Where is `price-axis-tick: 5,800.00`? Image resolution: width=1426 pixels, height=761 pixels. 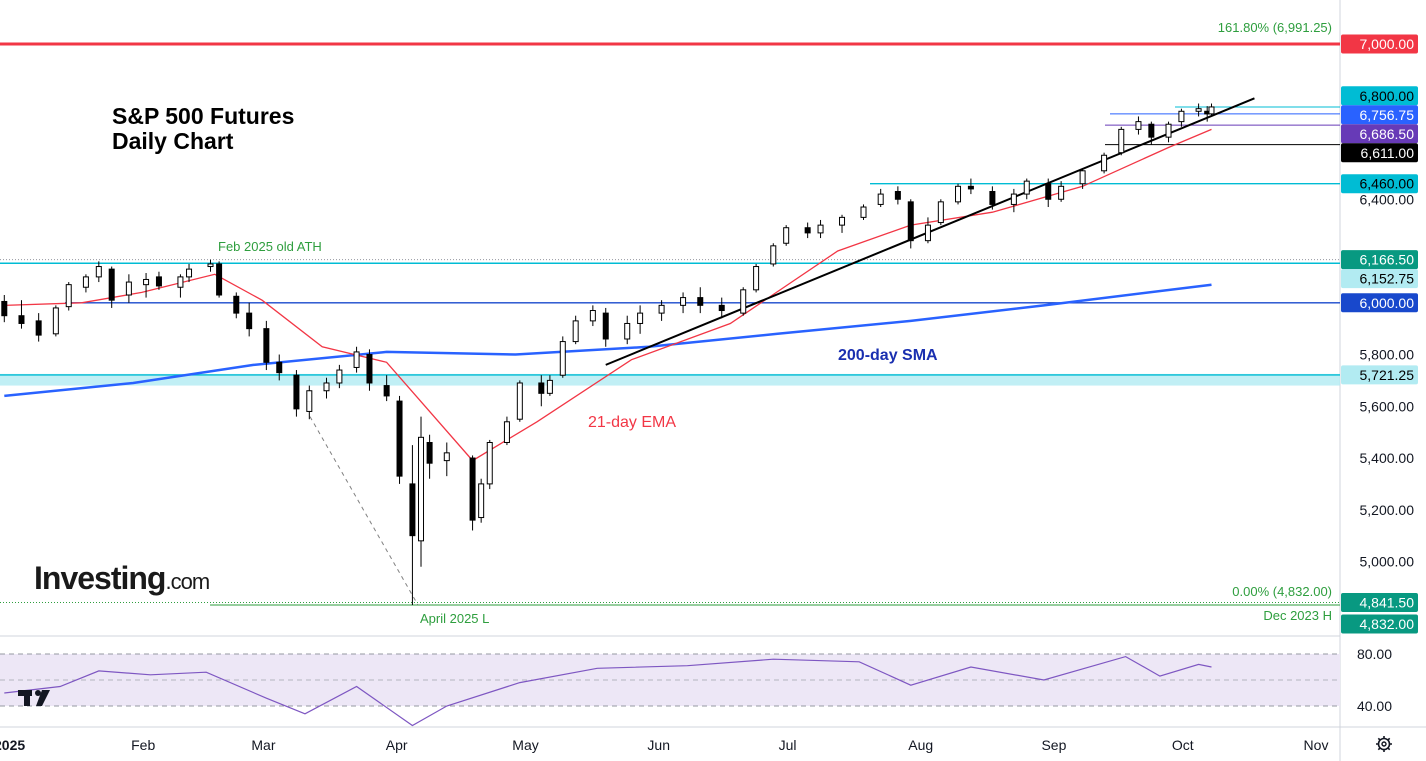
price-axis-tick: 5,800.00 is located at coordinates (1387, 355).